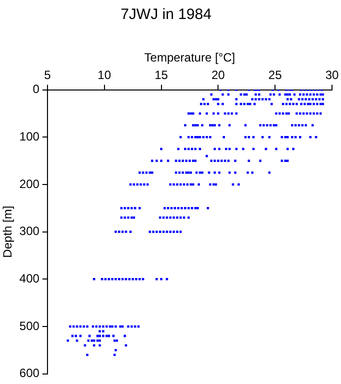 Image resolution: width=341 pixels, height=384 pixels. I want to click on y-tick-label: 300, so click(29, 231).